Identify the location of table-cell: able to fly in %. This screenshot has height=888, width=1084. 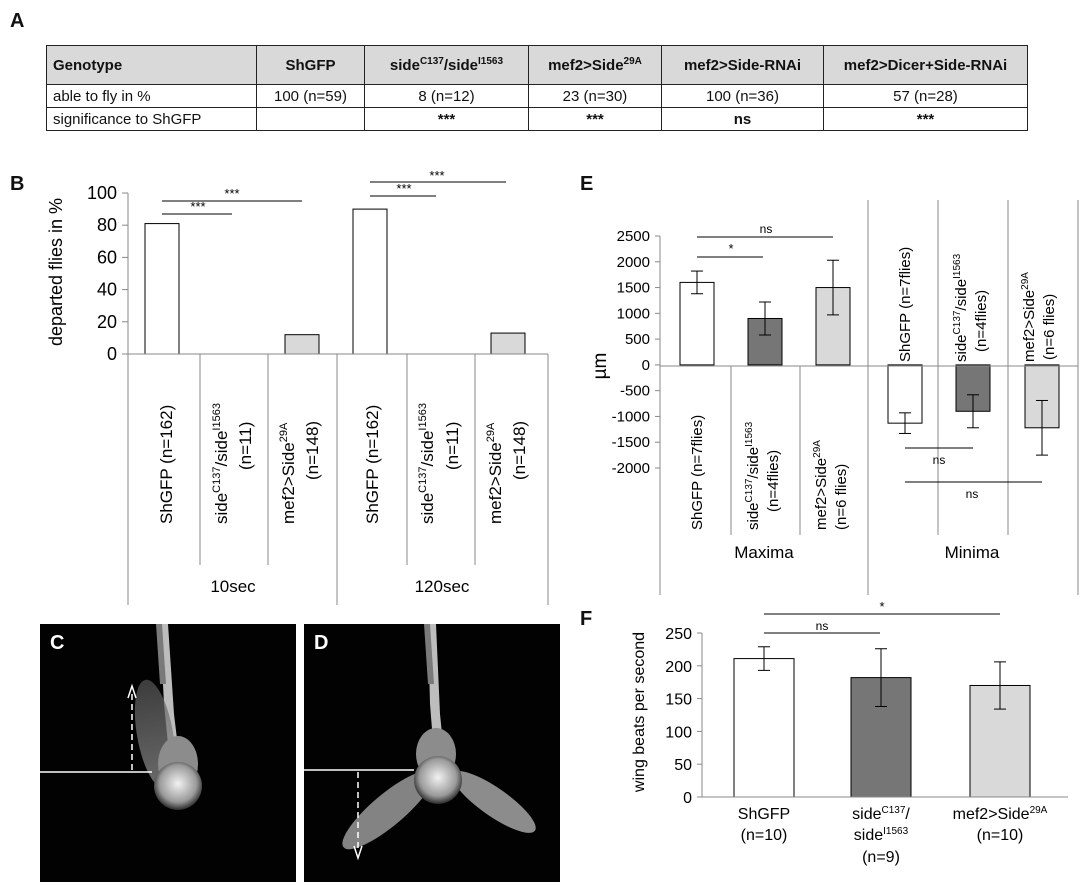
(151, 96).